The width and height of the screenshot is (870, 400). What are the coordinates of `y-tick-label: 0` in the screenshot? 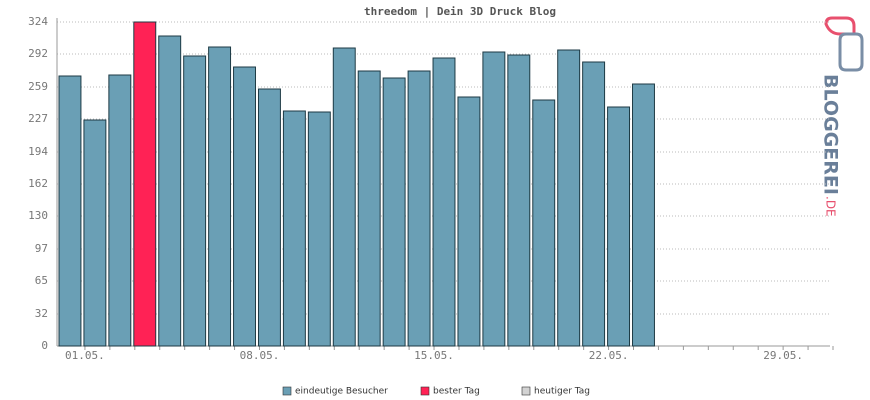 It's located at (44, 345).